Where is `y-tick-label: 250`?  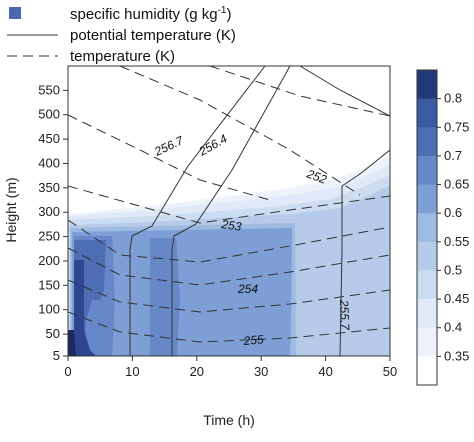
y-tick-label: 250 is located at coordinates (49, 236).